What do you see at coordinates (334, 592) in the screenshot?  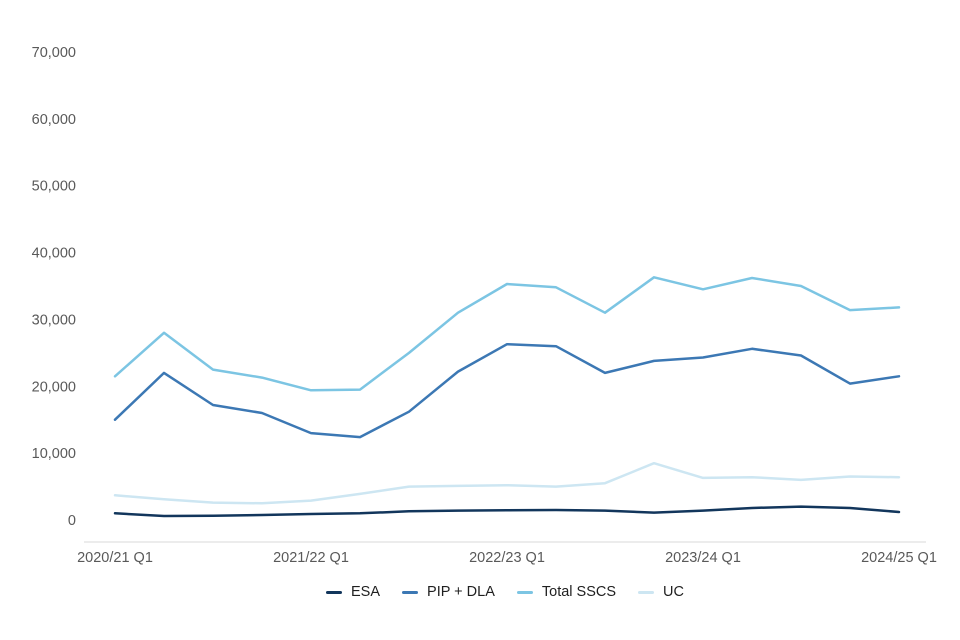 I see `legend-swatch-esa` at bounding box center [334, 592].